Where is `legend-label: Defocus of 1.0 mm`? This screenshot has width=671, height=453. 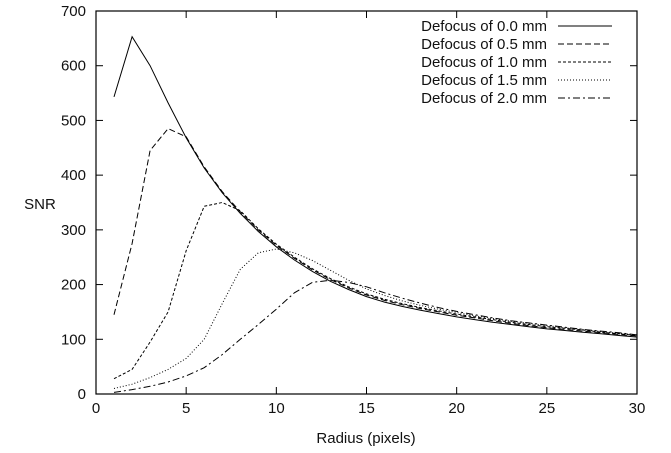 legend-label: Defocus of 1.0 mm is located at coordinates (484, 62).